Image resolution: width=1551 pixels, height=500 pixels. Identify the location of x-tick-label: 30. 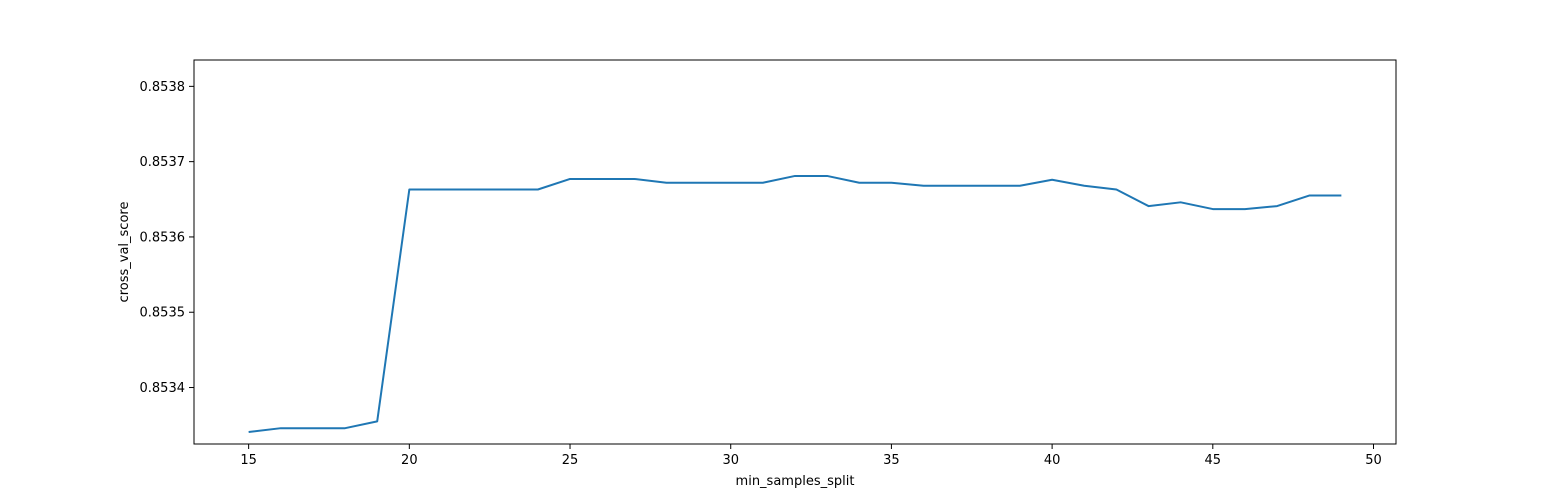
(730, 460).